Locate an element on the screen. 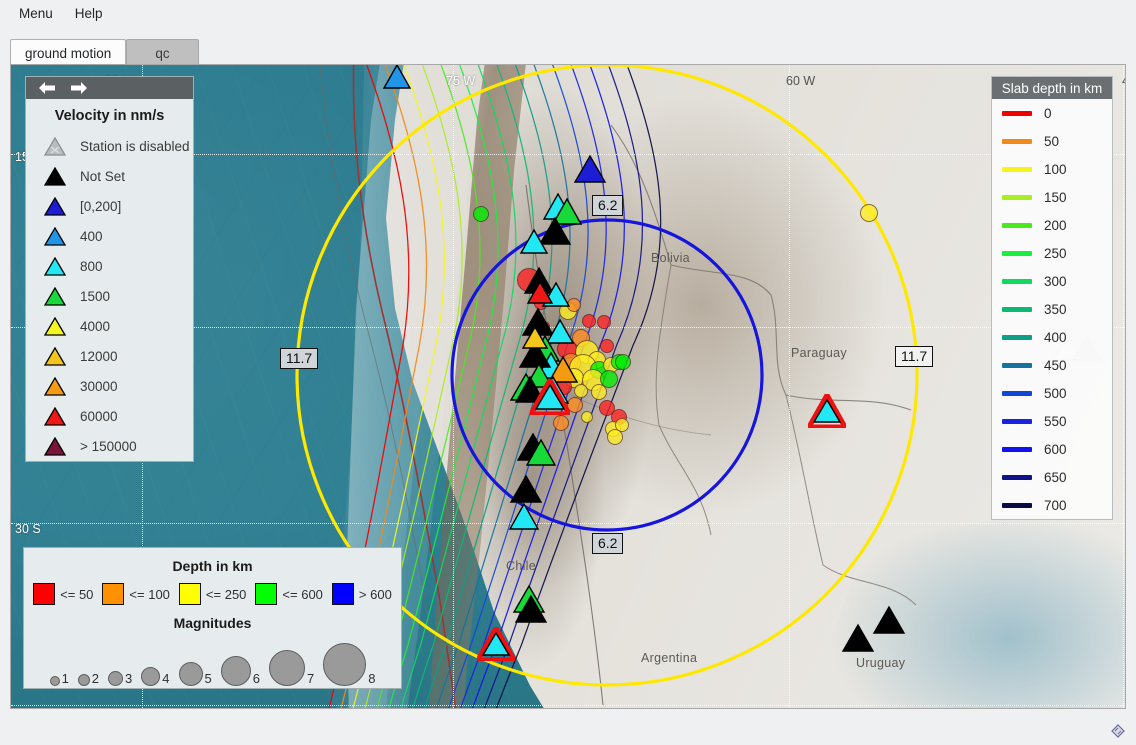 The image size is (1136, 745). velocity-legend-row: 1500 is located at coordinates (109, 296).